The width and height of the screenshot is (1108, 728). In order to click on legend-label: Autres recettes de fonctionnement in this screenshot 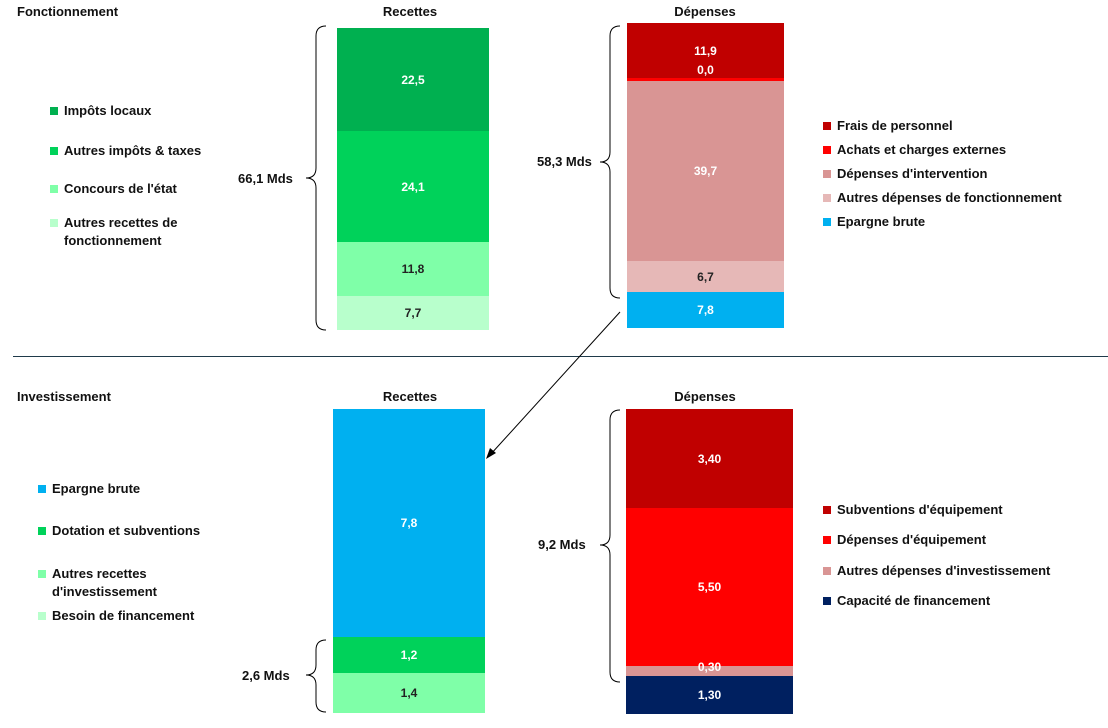, I will do `click(121, 231)`.